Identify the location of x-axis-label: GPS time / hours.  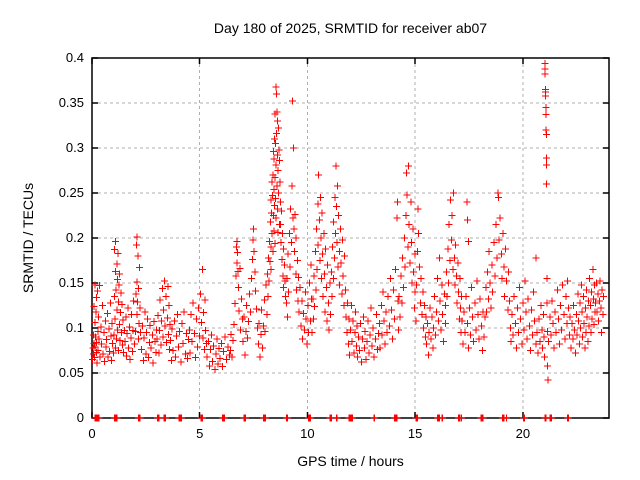
(350, 461).